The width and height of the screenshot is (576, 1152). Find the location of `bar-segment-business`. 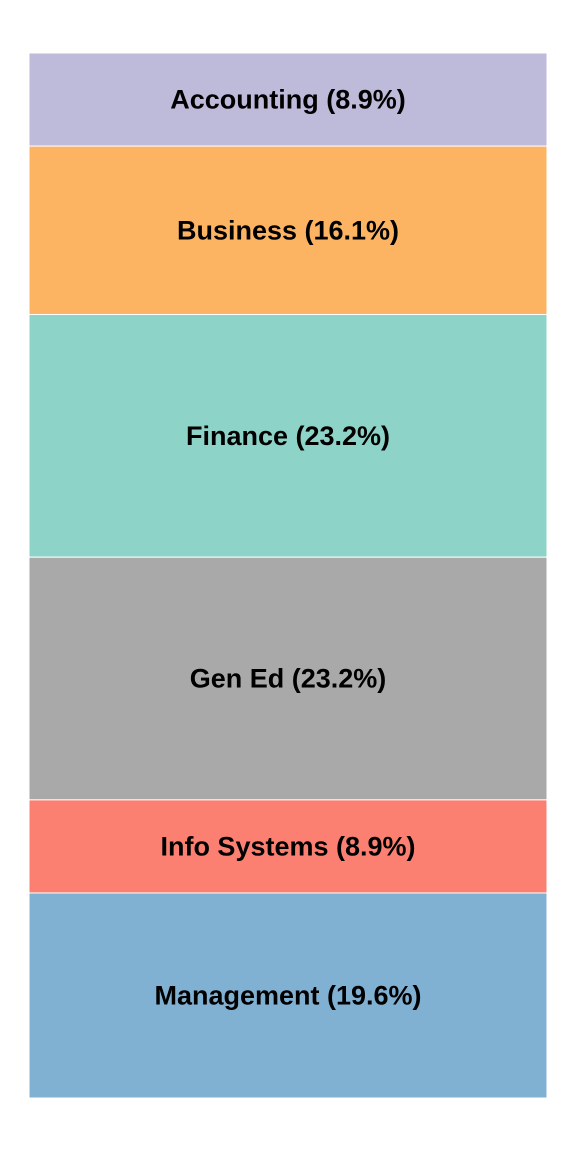

bar-segment-business is located at coordinates (288, 230).